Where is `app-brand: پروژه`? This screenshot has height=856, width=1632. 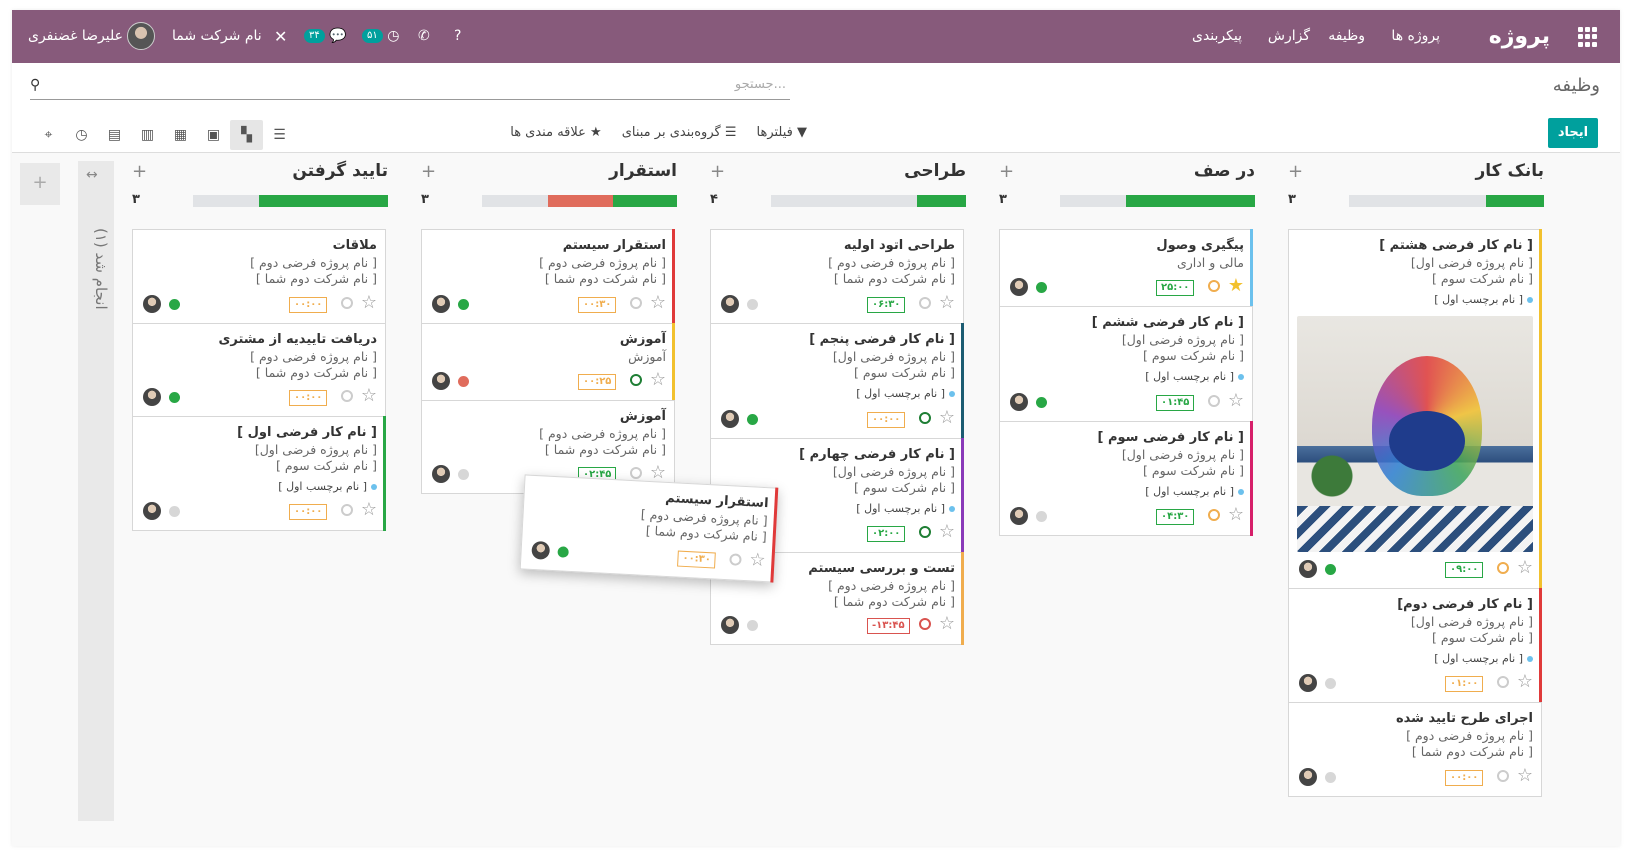 app-brand: پروژه is located at coordinates (1519, 36).